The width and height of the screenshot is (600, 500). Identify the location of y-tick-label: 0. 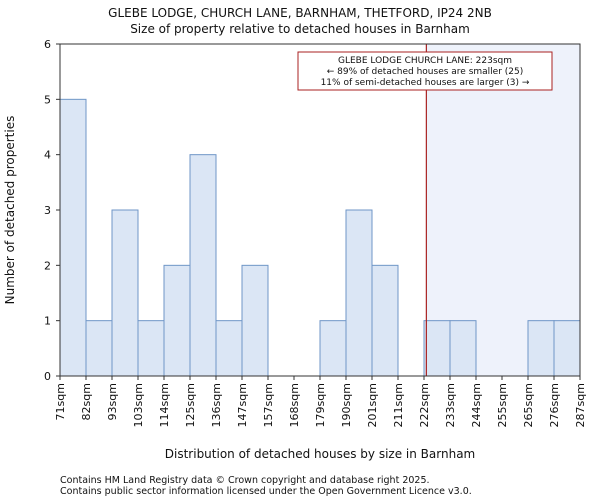
(47, 376).